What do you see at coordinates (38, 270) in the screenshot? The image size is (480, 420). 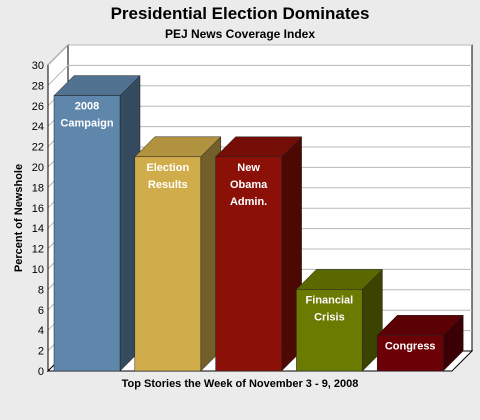 I see `y-tick-label: 10` at bounding box center [38, 270].